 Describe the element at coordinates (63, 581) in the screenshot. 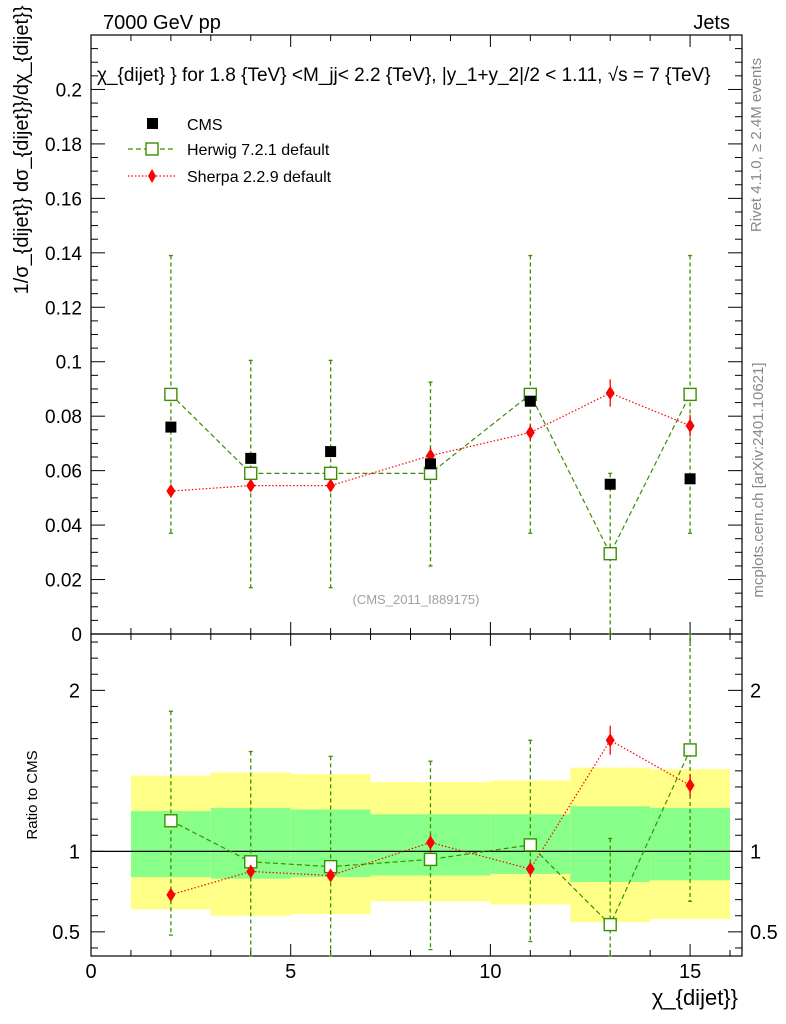

I see `y-tick-label-main: 0.02` at that location.